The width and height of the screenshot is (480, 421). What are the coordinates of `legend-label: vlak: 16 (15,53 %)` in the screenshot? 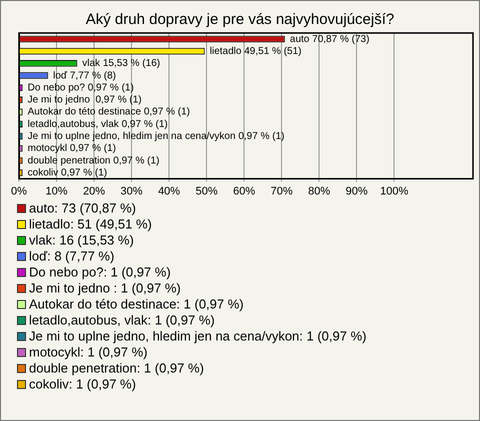 It's located at (81, 240).